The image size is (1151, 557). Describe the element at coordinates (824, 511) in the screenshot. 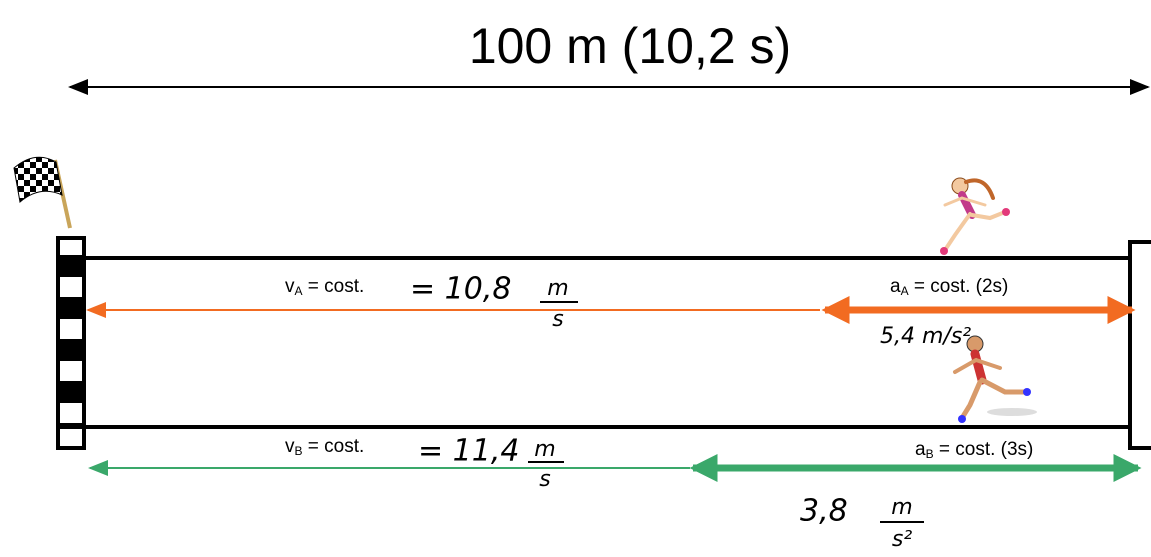

I see `acceleration-value-b: 3,8` at that location.